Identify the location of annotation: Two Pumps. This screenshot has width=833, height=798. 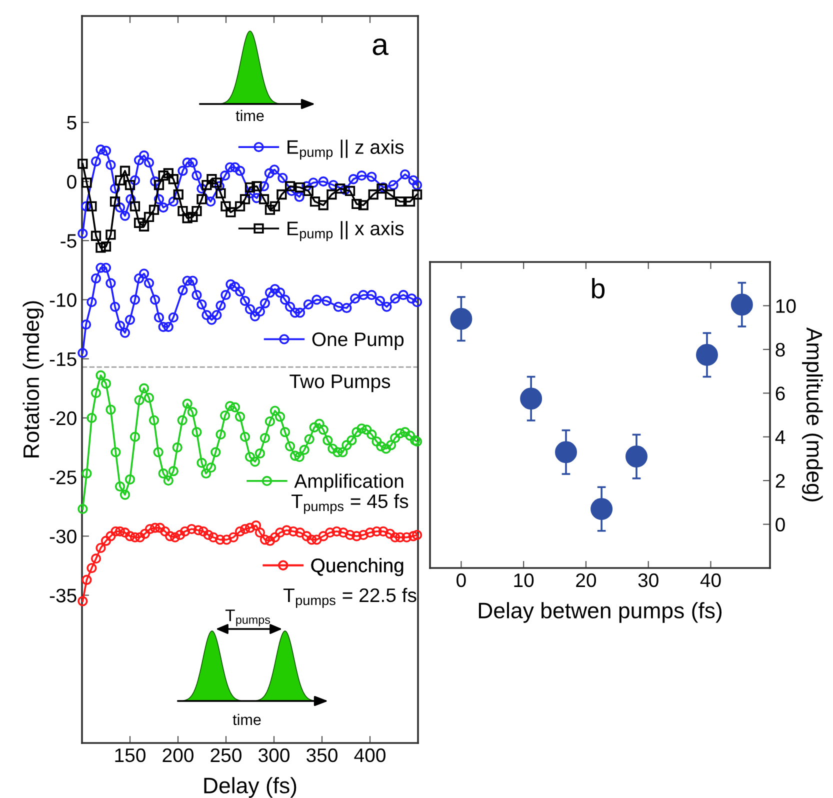
(340, 383).